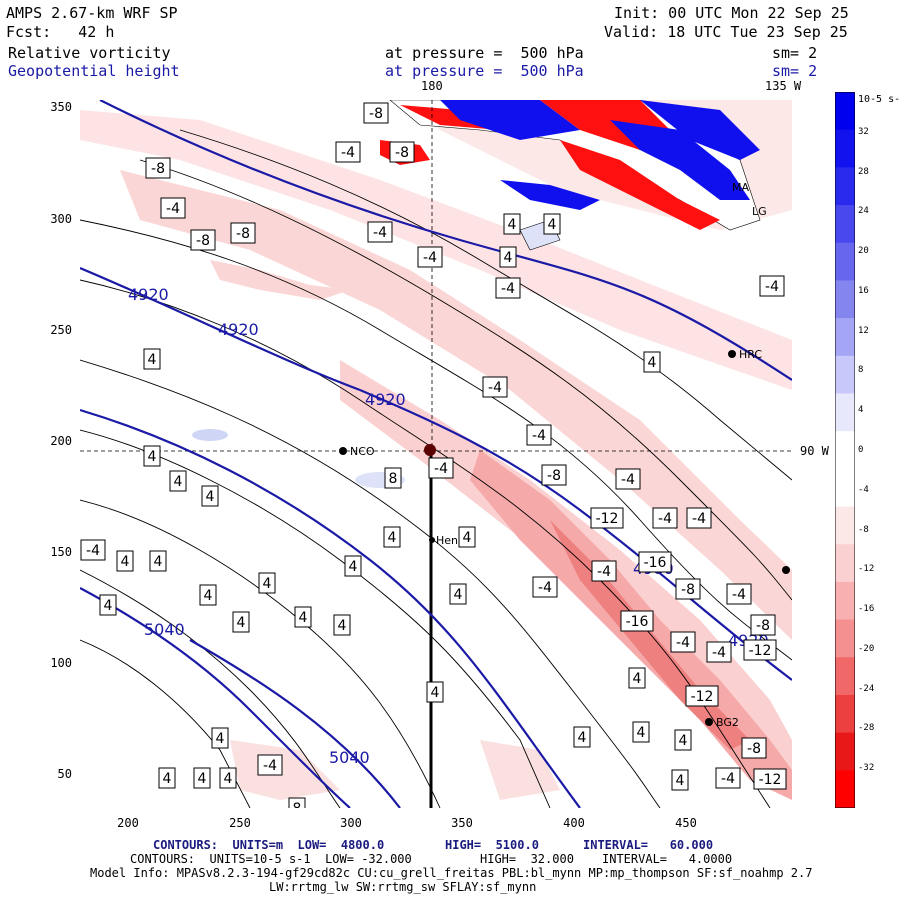  What do you see at coordinates (863, 211) in the screenshot?
I see `colorbar-label: 24` at bounding box center [863, 211].